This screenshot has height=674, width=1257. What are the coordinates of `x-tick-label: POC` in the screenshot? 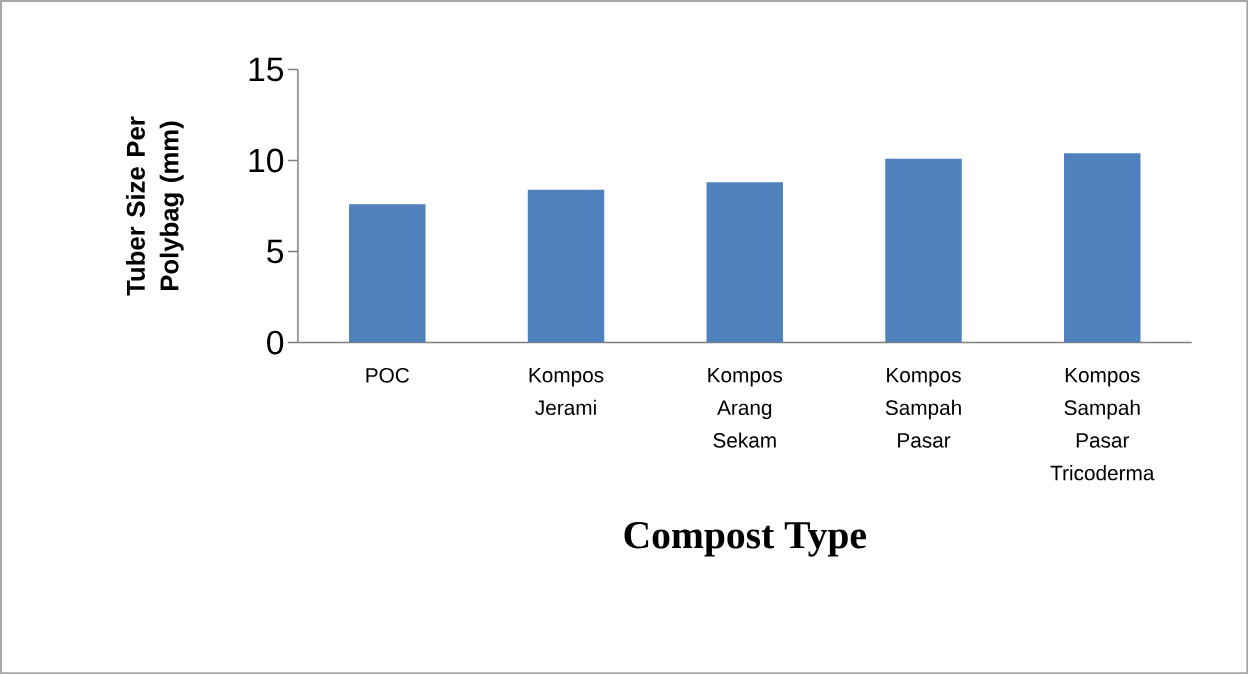 It's located at (388, 375).